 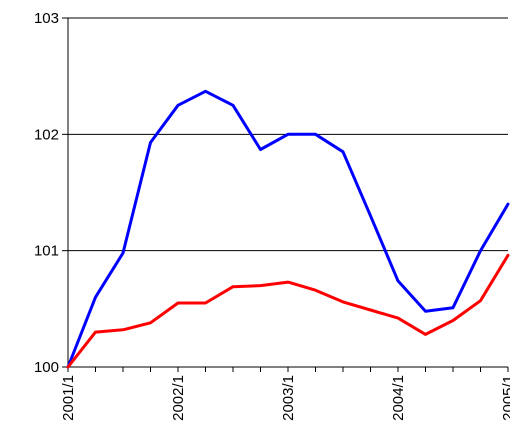 I want to click on y-tick-label-103: 103, so click(x=46, y=18).